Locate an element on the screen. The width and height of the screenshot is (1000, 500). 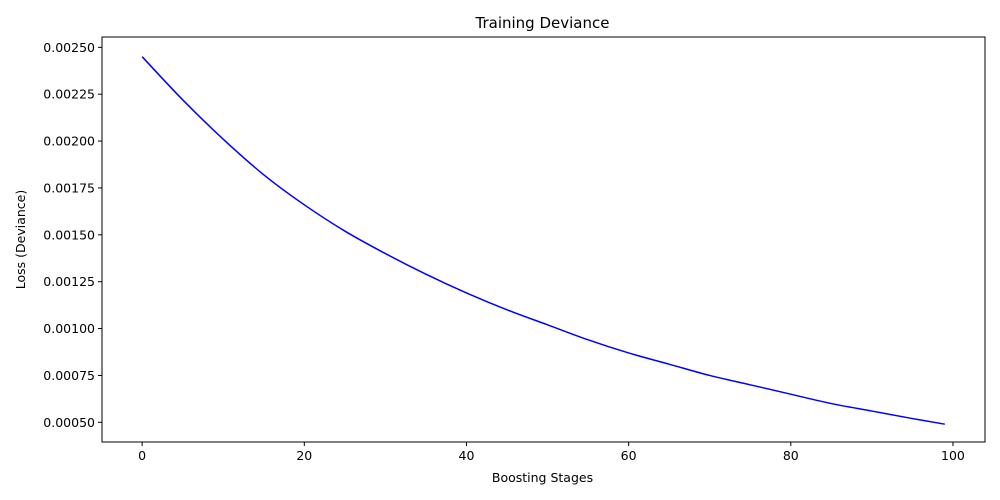
y-tick-label: 0.00050 is located at coordinates (69, 422).